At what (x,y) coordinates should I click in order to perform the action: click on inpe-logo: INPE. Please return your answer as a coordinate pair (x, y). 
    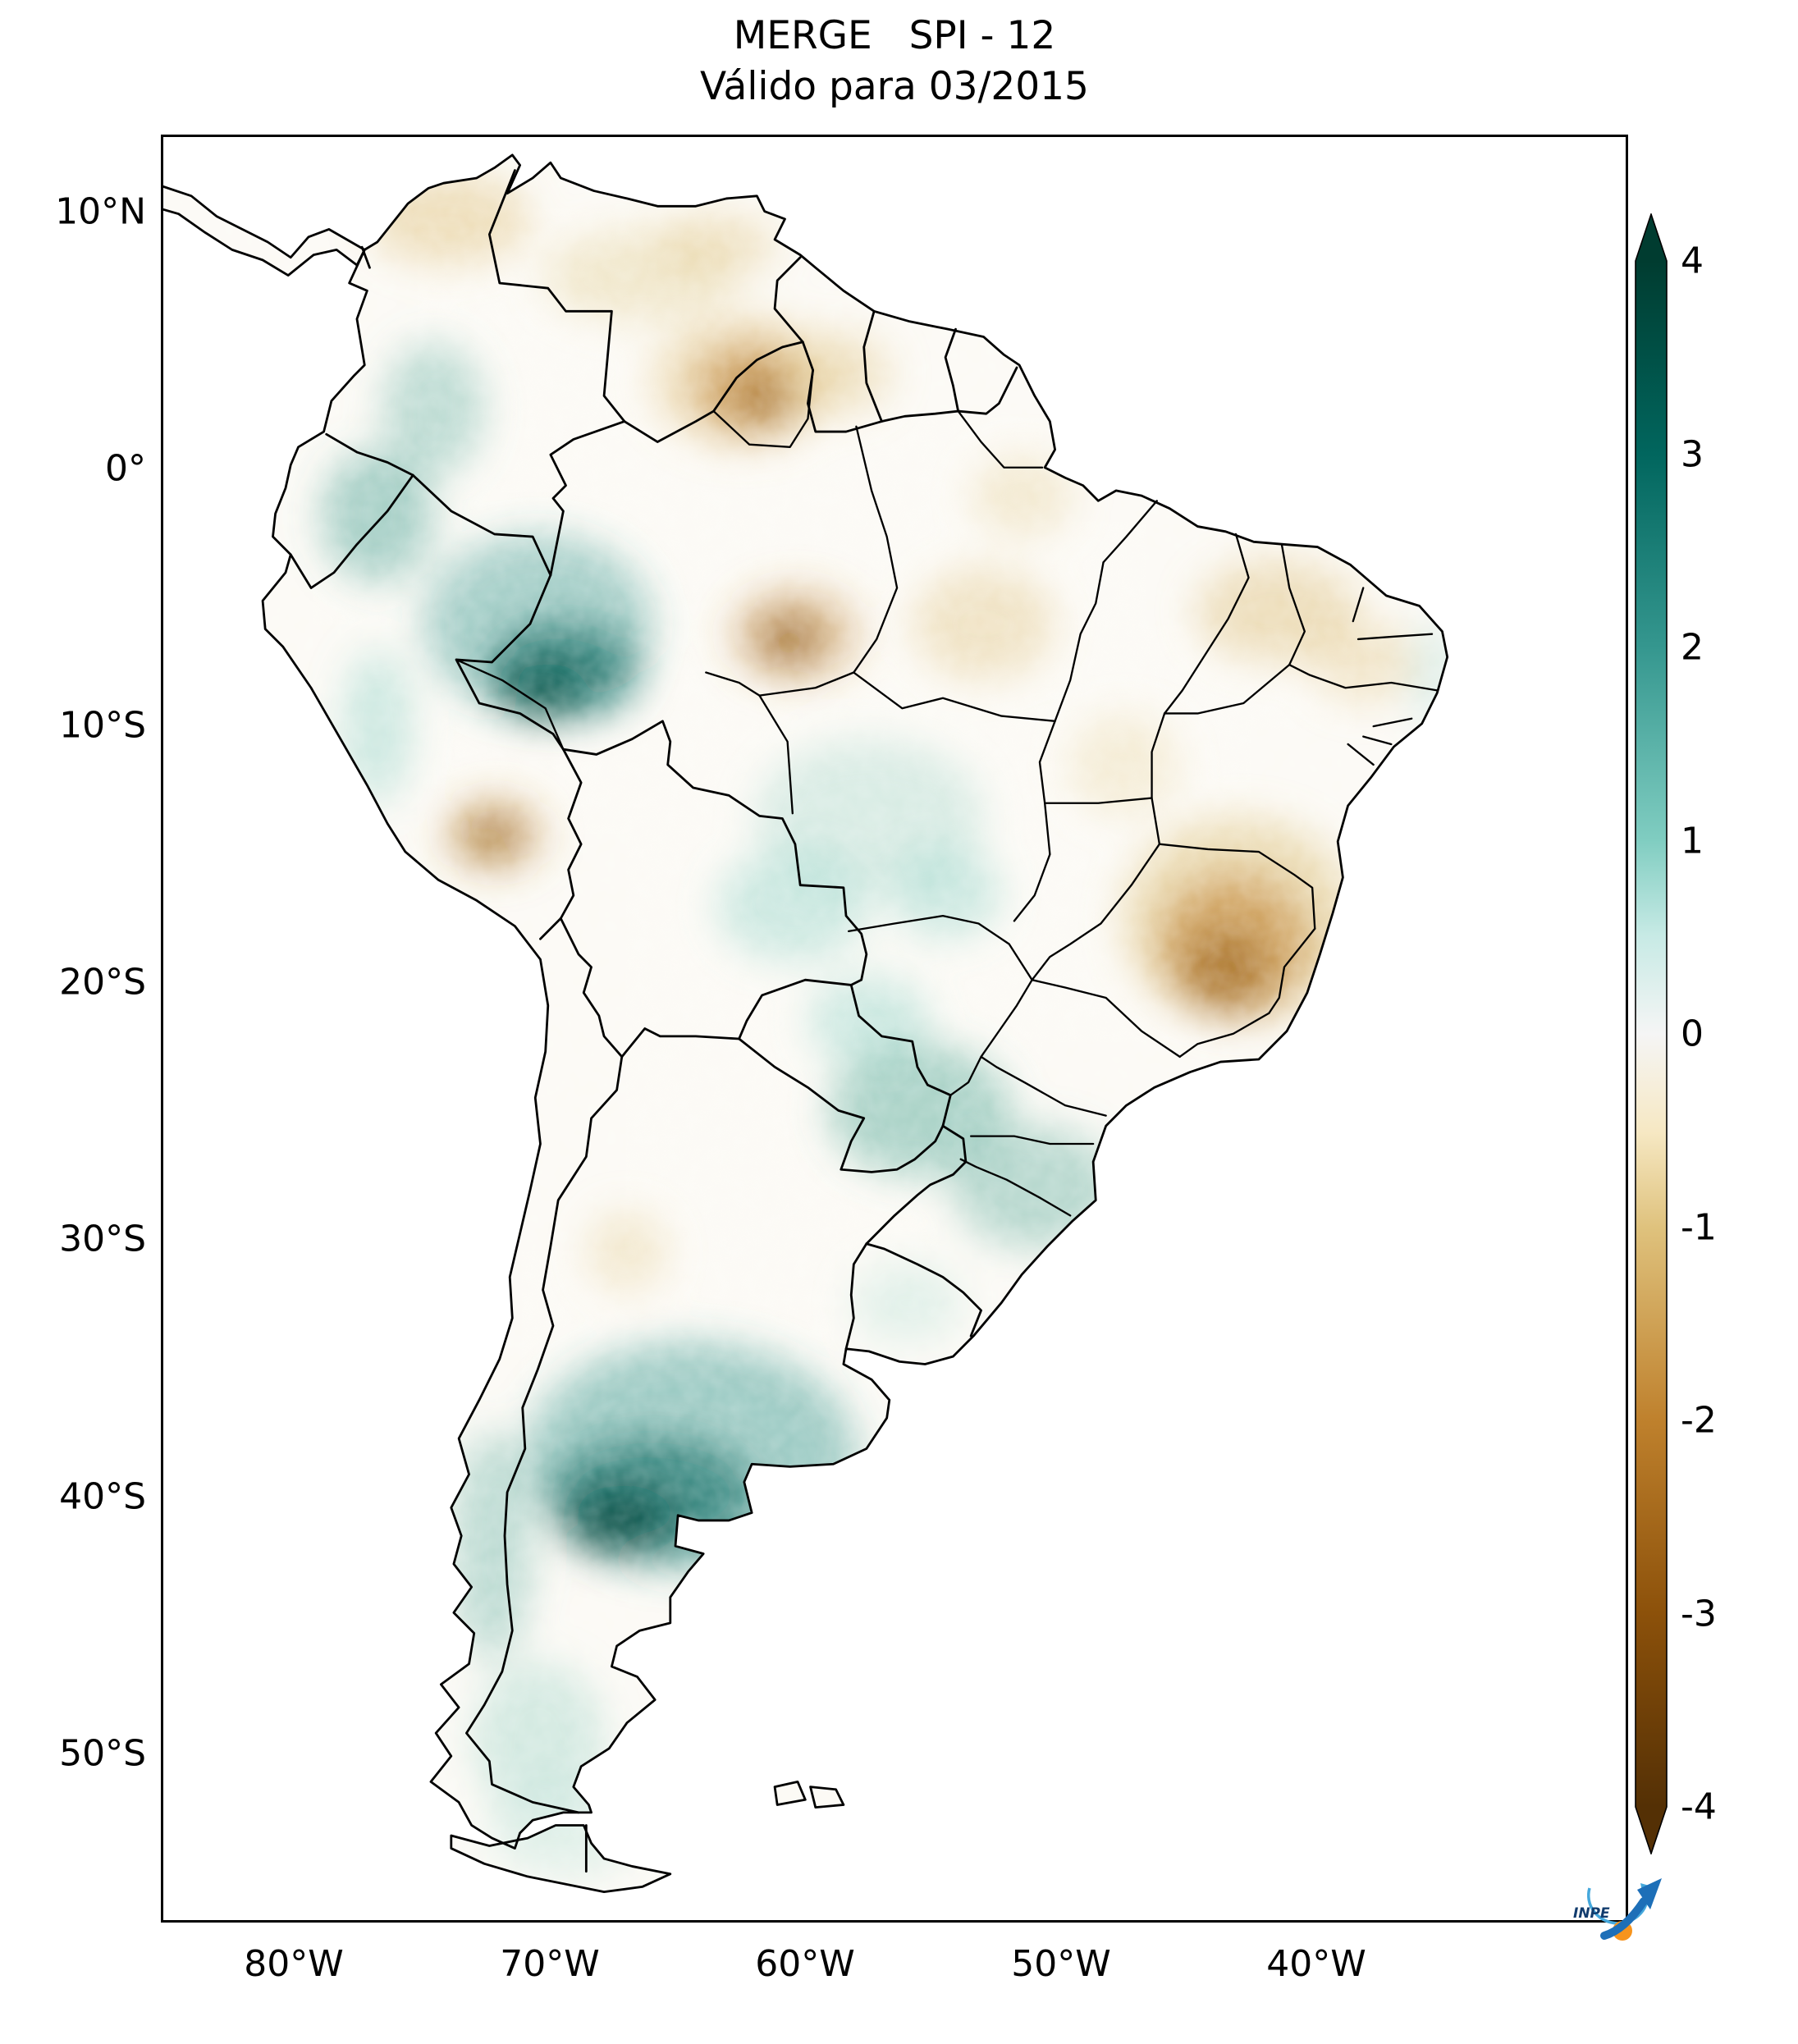
    Looking at the image, I should click on (1620, 1912).